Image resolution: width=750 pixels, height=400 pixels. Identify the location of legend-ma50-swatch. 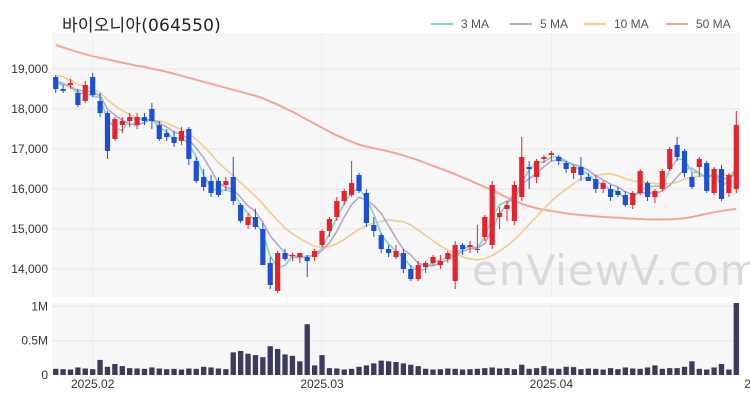
(677, 24).